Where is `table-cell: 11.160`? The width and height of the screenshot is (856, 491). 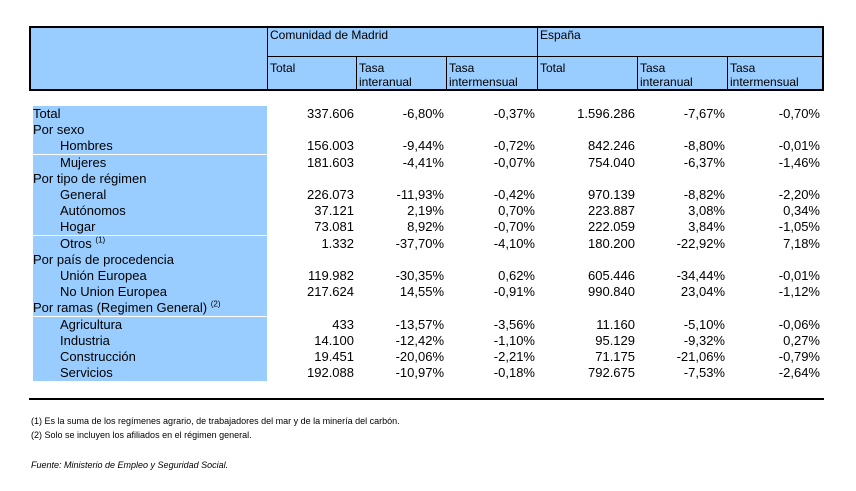 table-cell: 11.160 is located at coordinates (615, 324).